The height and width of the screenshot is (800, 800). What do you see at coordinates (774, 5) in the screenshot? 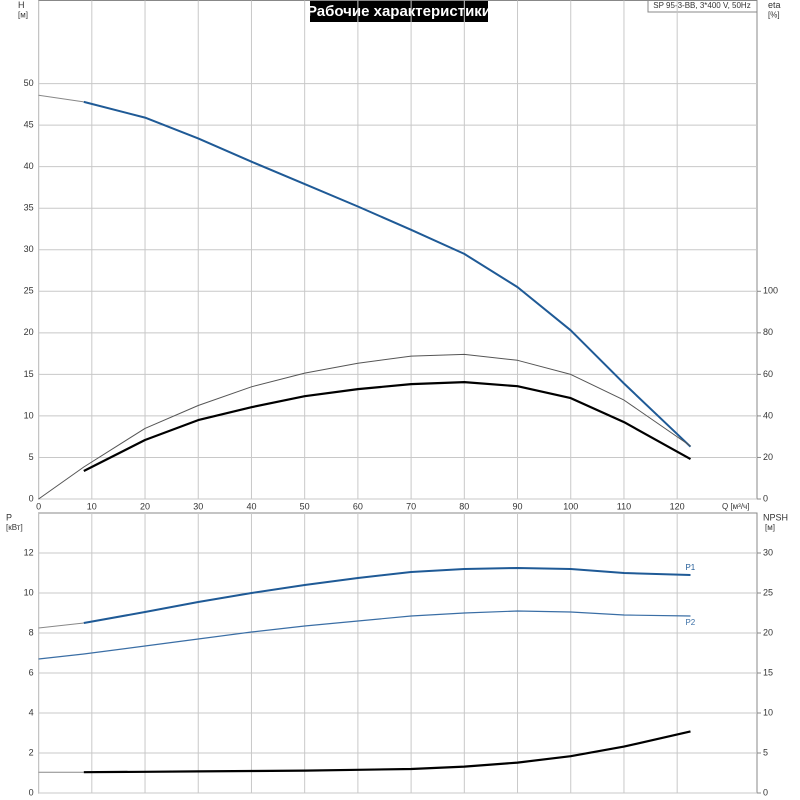
I see `y2-axis-label: eta` at bounding box center [774, 5].